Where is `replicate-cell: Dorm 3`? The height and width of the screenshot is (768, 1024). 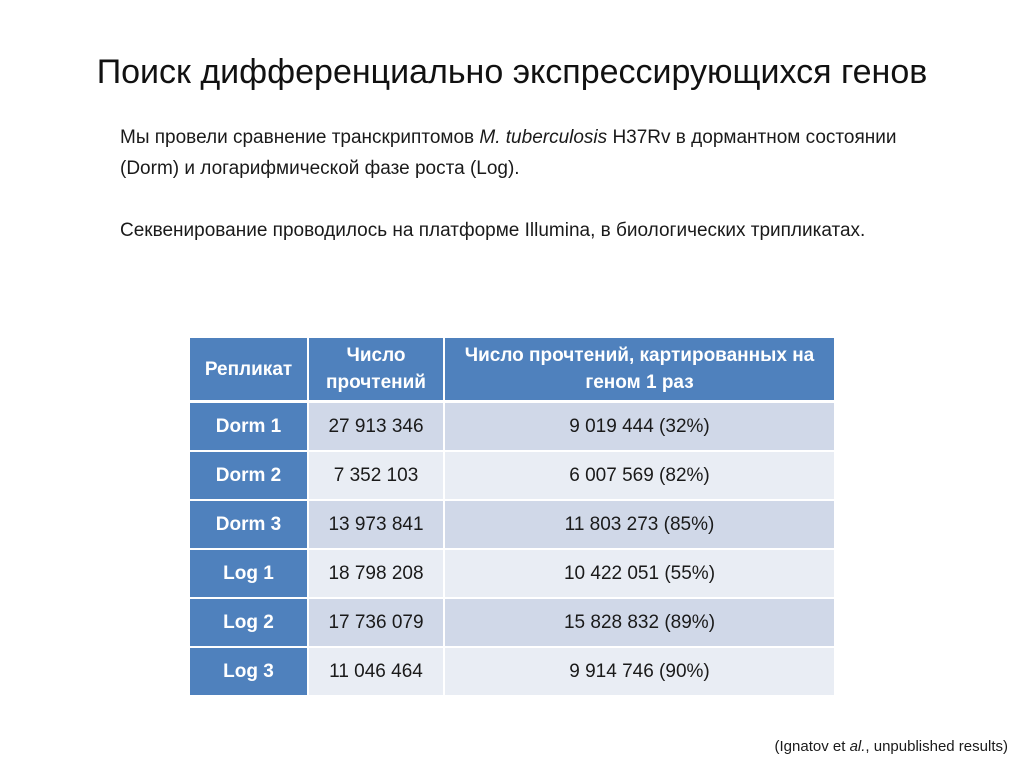
replicate-cell: Dorm 3 is located at coordinates (249, 525).